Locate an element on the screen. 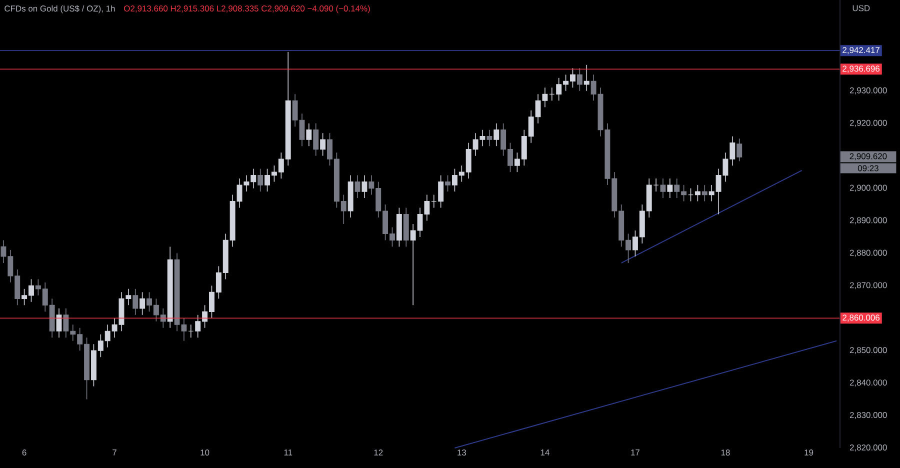  x-tick-label: 6 is located at coordinates (24, 453).